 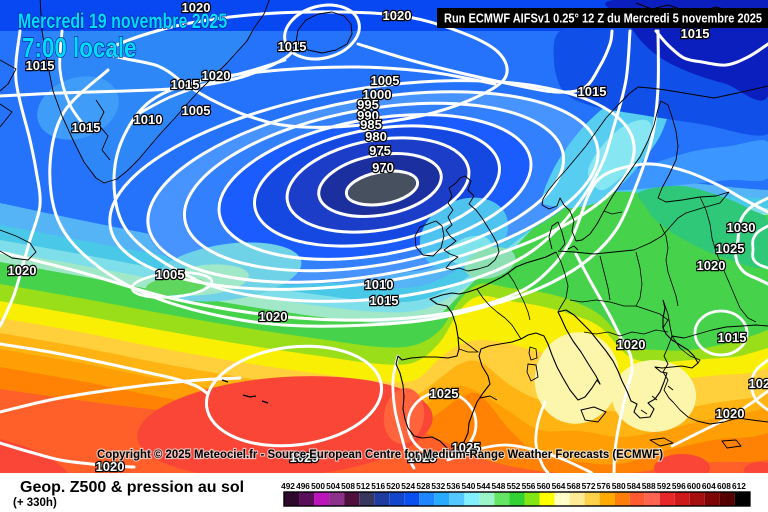 What do you see at coordinates (694, 486) in the screenshot?
I see `svg-text: 600` at bounding box center [694, 486].